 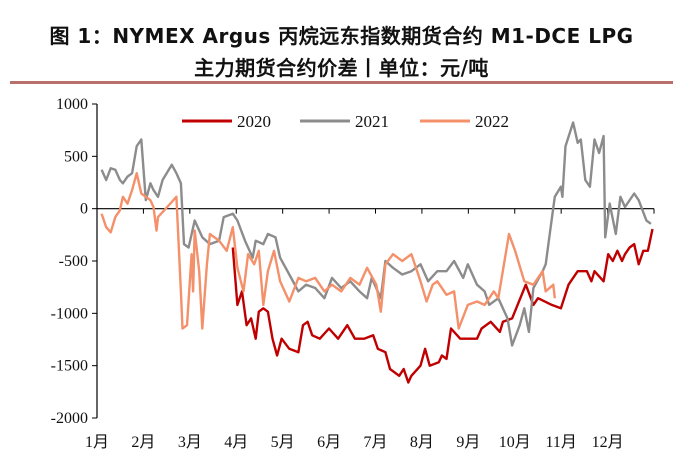 What do you see at coordinates (97, 442) in the screenshot?
I see `x-tick-label: 1月` at bounding box center [97, 442].